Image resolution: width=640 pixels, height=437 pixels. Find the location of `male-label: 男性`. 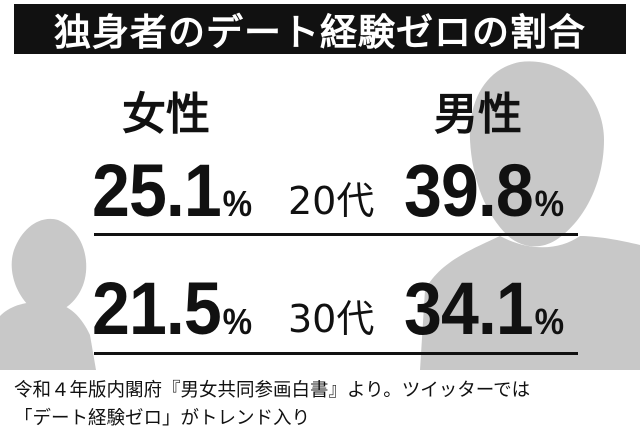

male-label: 男性 is located at coordinates (478, 114).